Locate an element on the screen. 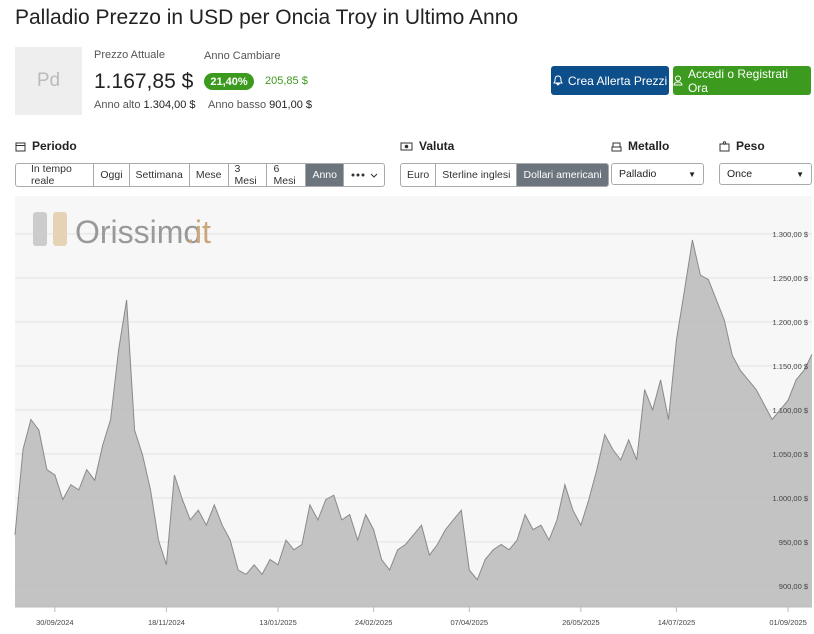 The width and height of the screenshot is (814, 634). login-button: Accedi o Registrati Ora is located at coordinates (742, 80).